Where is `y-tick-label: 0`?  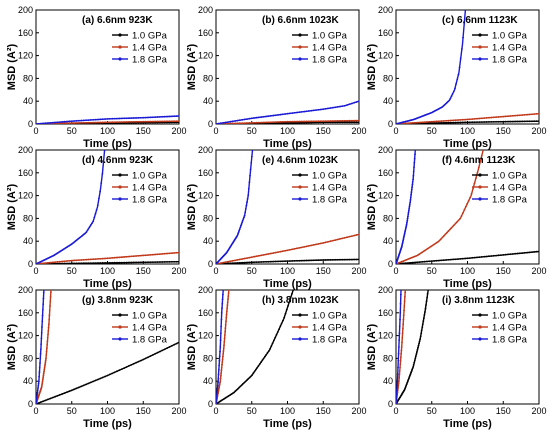 y-tick-label: 0 is located at coordinates (30, 124).